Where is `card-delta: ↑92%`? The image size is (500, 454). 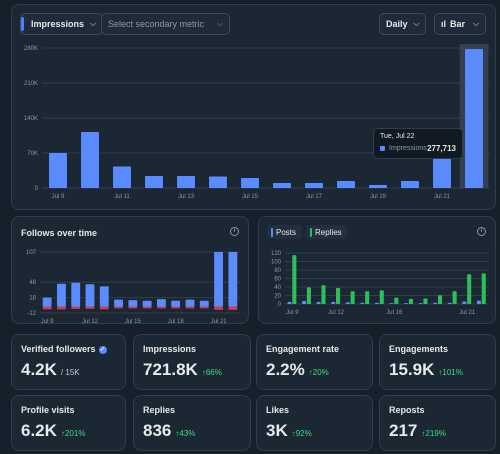
card-delta: ↑92% is located at coordinates (301, 433).